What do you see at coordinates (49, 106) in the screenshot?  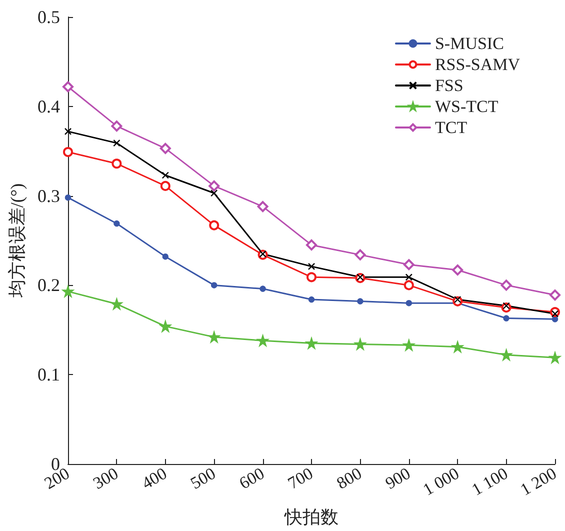 I see `y-tick-label: 0.4` at bounding box center [49, 106].